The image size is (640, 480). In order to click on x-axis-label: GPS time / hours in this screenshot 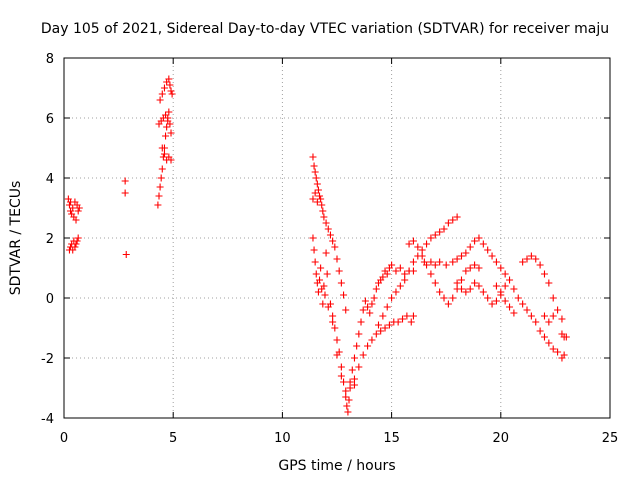, I will do `click(336, 466)`.